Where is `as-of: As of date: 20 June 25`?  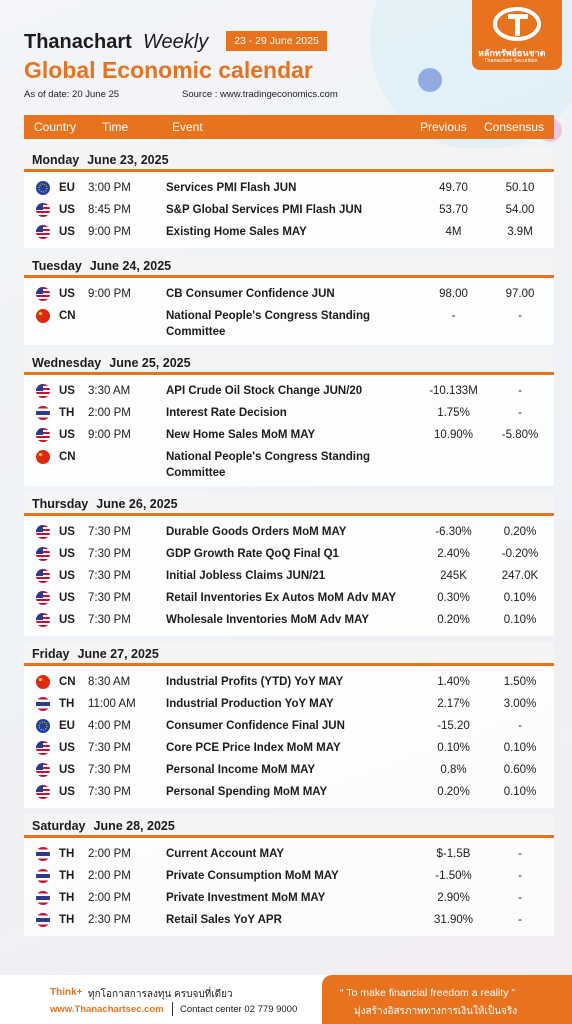 as-of: As of date: 20 June 25 is located at coordinates (72, 94).